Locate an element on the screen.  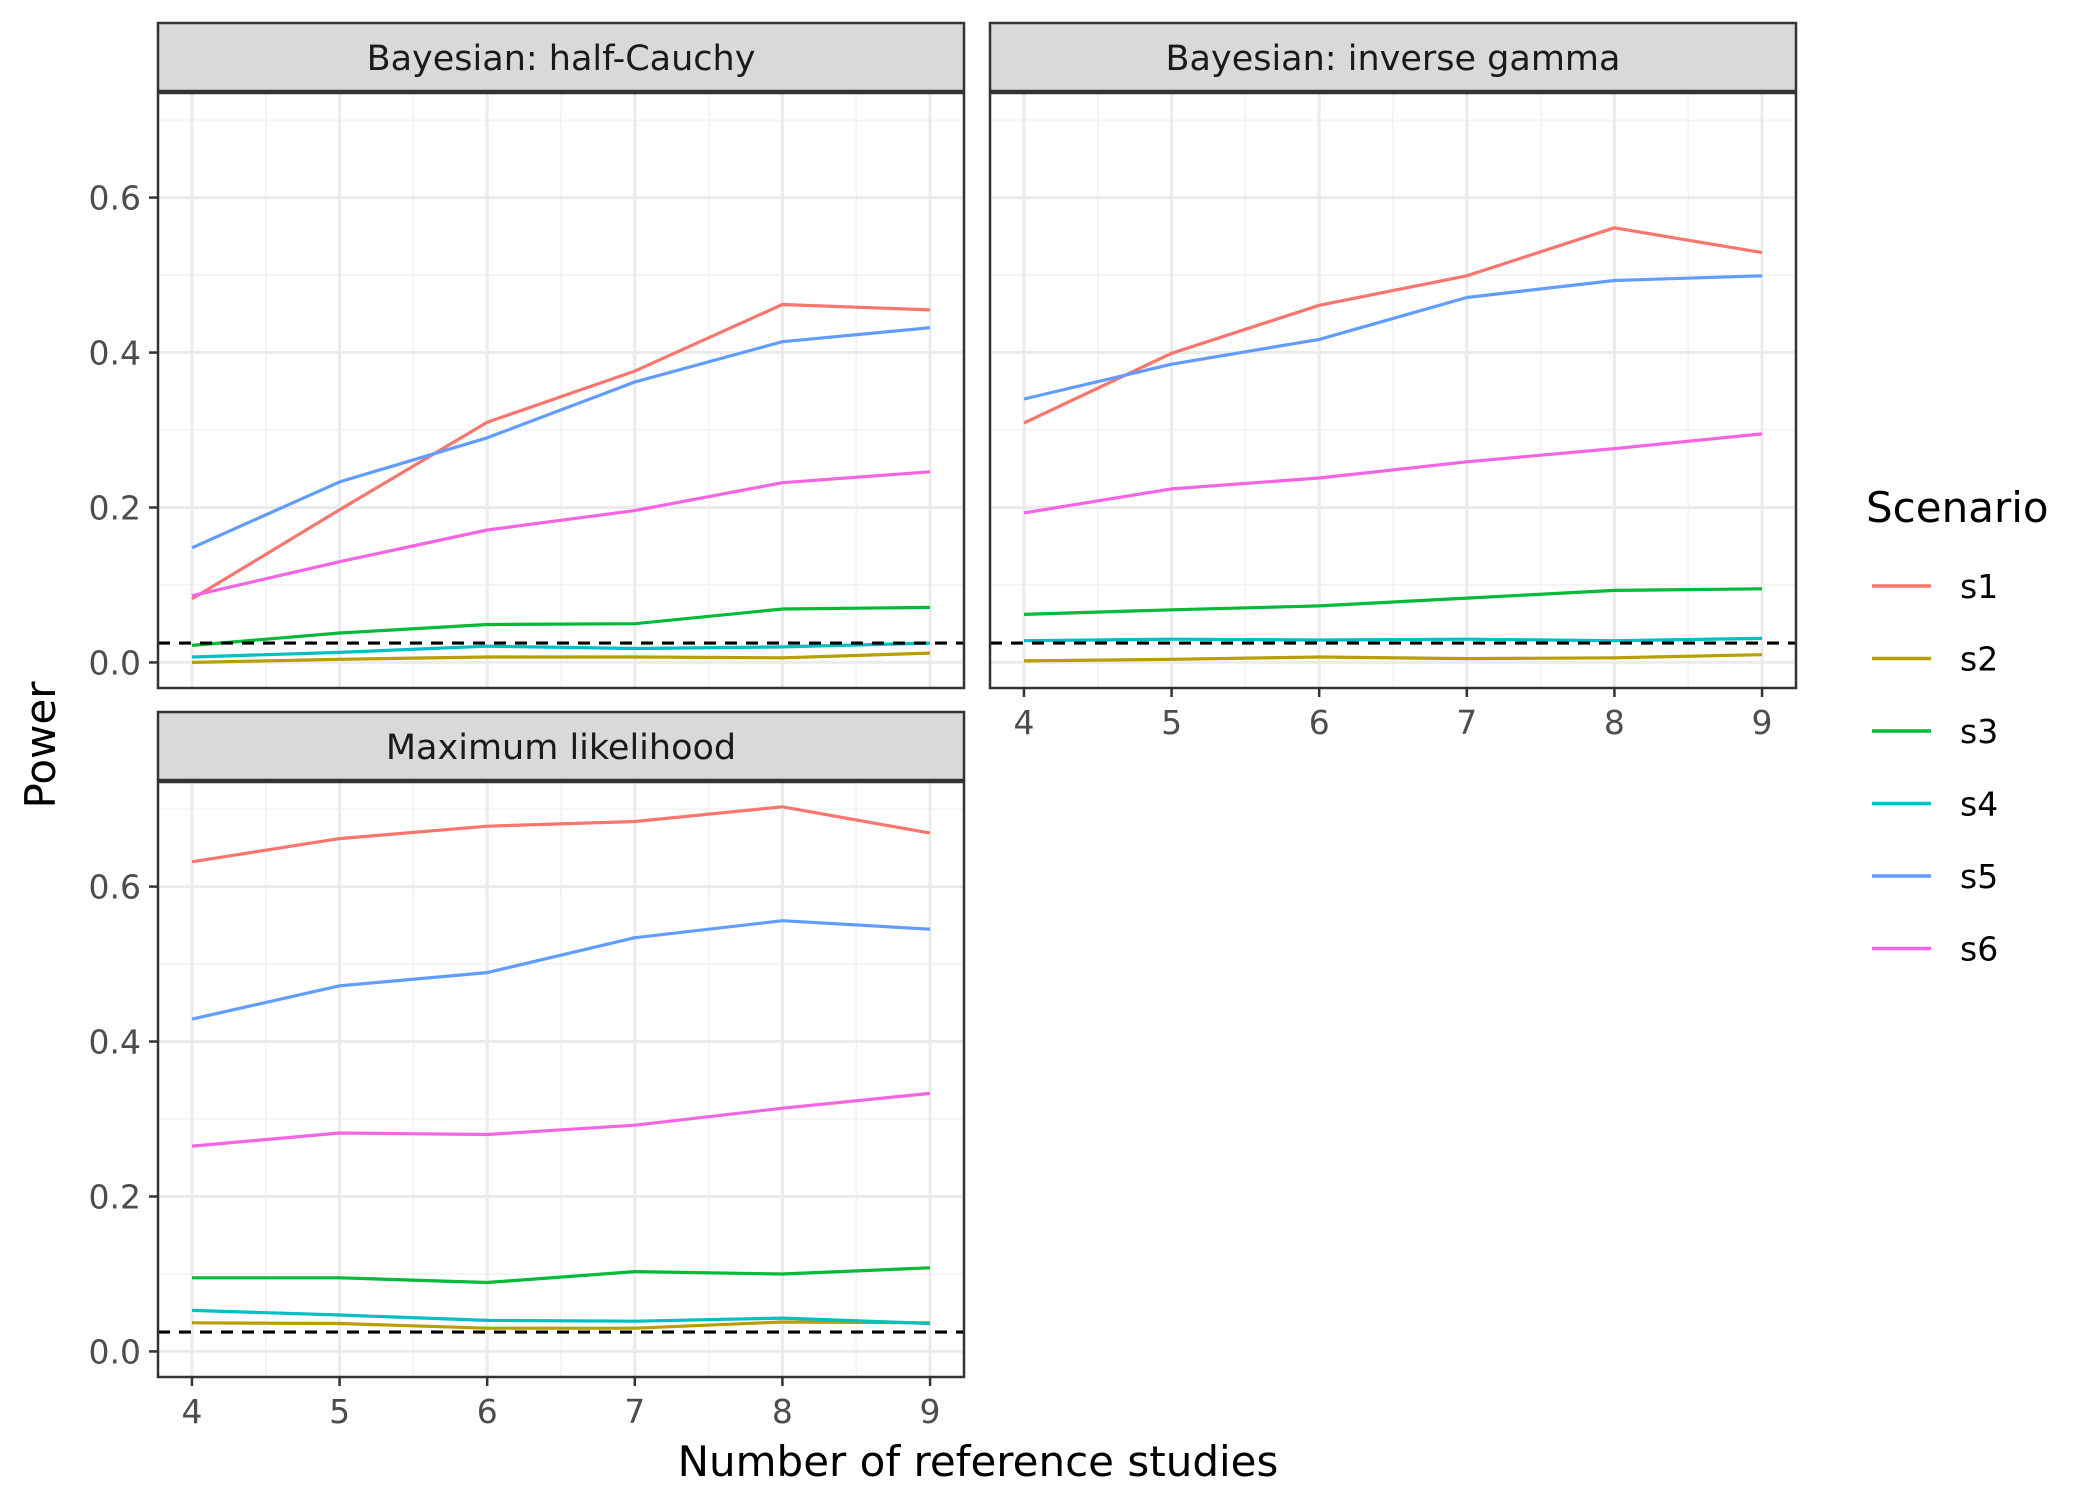
panel-title: Bayesian: inverse gamma is located at coordinates (1393, 59).